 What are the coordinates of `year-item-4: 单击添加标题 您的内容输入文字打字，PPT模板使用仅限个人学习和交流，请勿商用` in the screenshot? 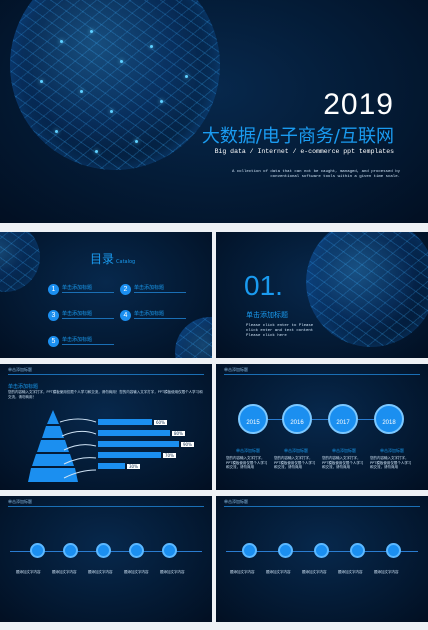 It's located at (392, 459).